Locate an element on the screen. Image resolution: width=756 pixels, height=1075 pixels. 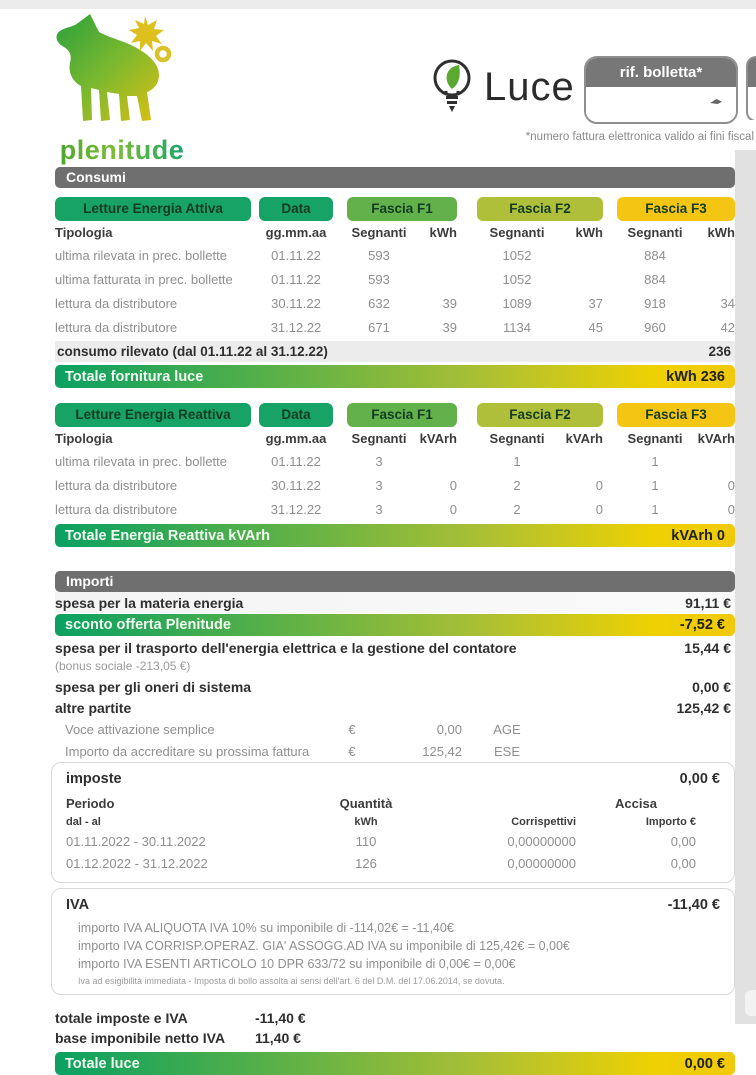
materia-energia-row: spesa per la materia energia 91,11 € is located at coordinates (395, 602).